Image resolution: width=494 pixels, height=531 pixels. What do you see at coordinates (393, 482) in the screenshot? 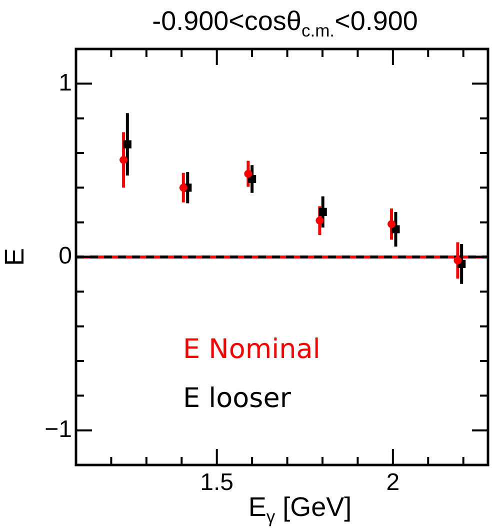
I see `x-tick-label: 2` at bounding box center [393, 482].